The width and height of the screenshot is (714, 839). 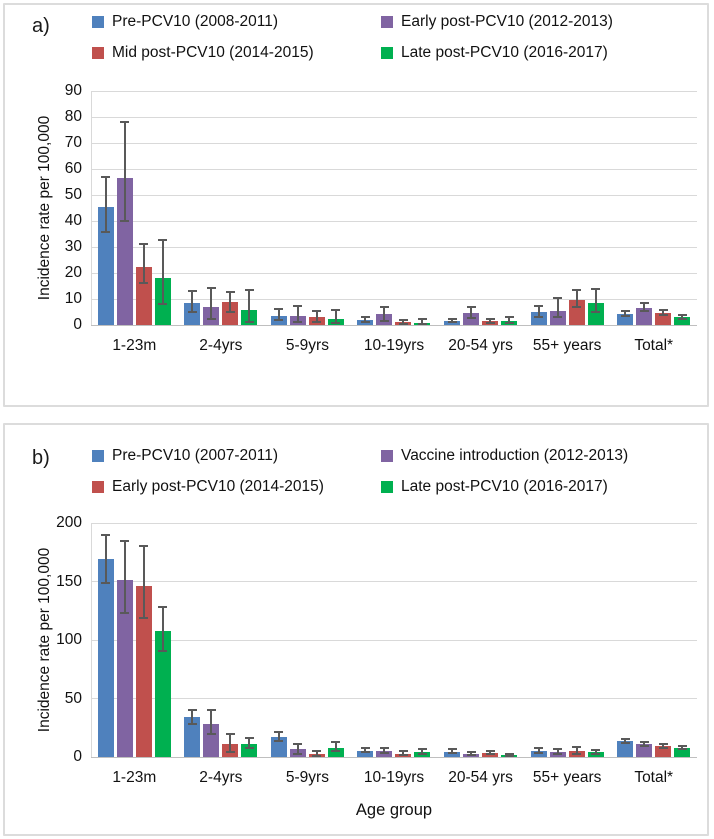 What do you see at coordinates (515, 455) in the screenshot?
I see `legend-label: Vaccine introduction (2012-2013)` at bounding box center [515, 455].